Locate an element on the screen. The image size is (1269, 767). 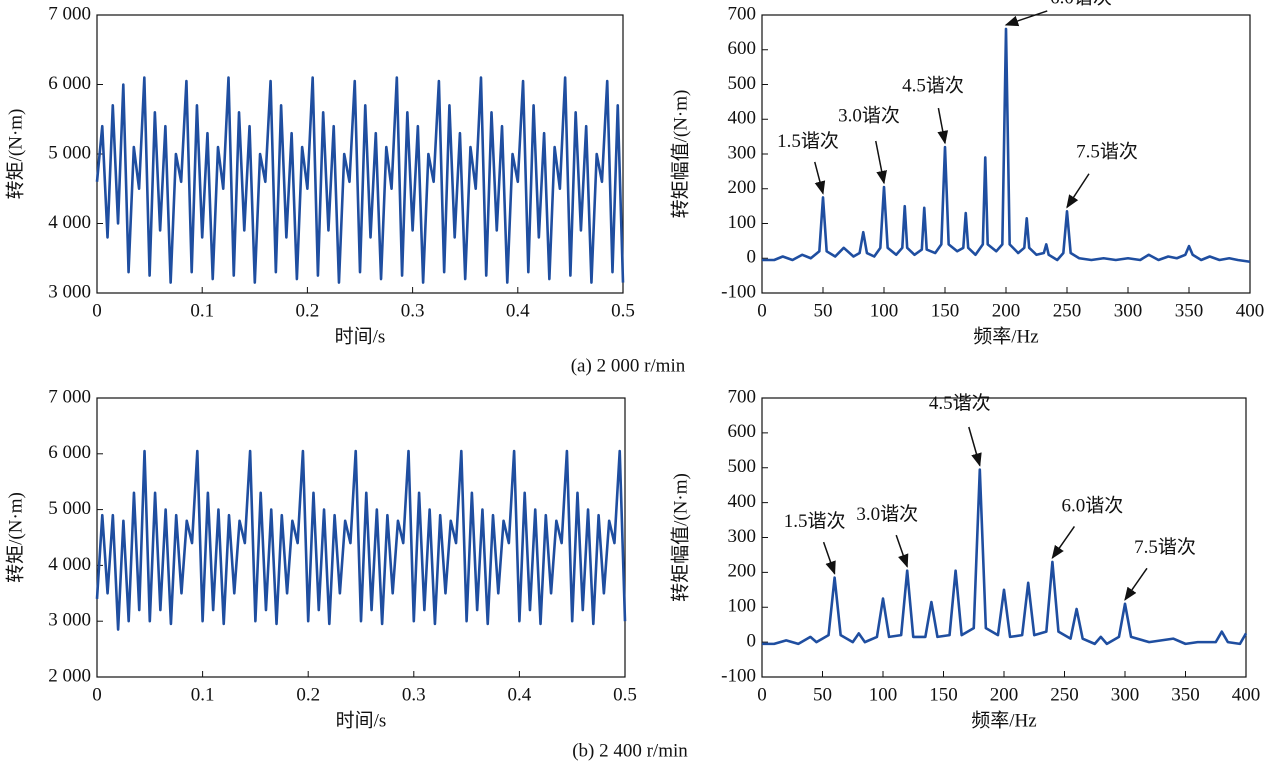
caption: (a) 2 000 r/min is located at coordinates (628, 365).